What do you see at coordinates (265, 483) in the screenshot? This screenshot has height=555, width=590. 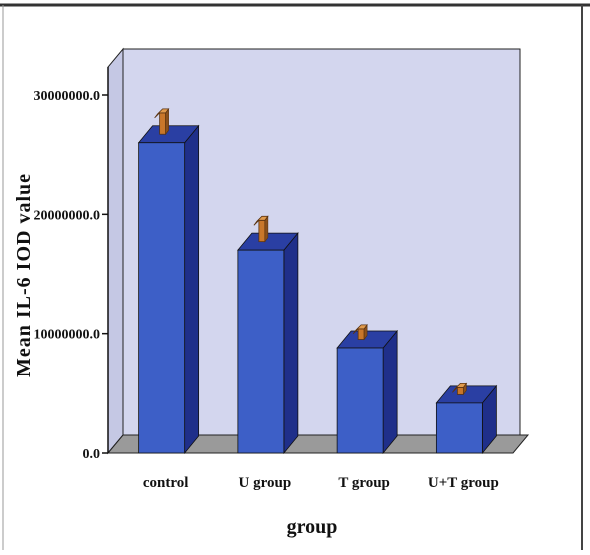 I see `x-tick-label: U group` at bounding box center [265, 483].